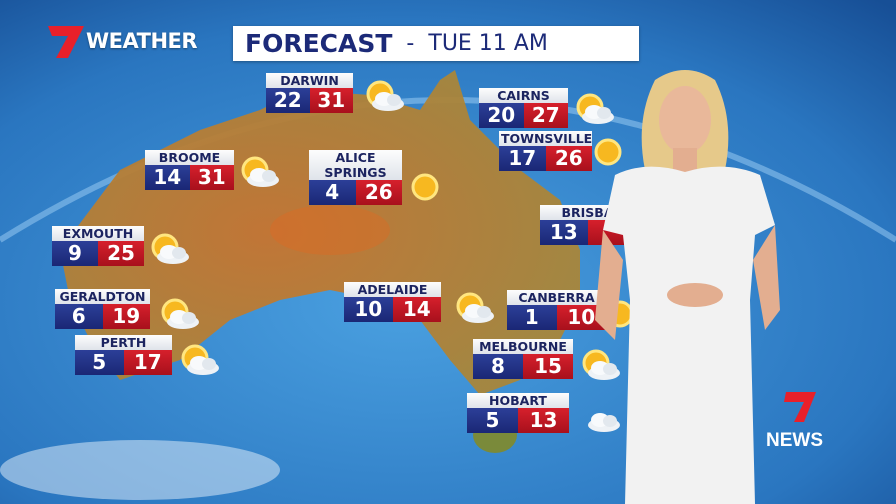 The height and width of the screenshot is (504, 896). Describe the element at coordinates (332, 192) in the screenshot. I see `min-temp: 4` at that location.